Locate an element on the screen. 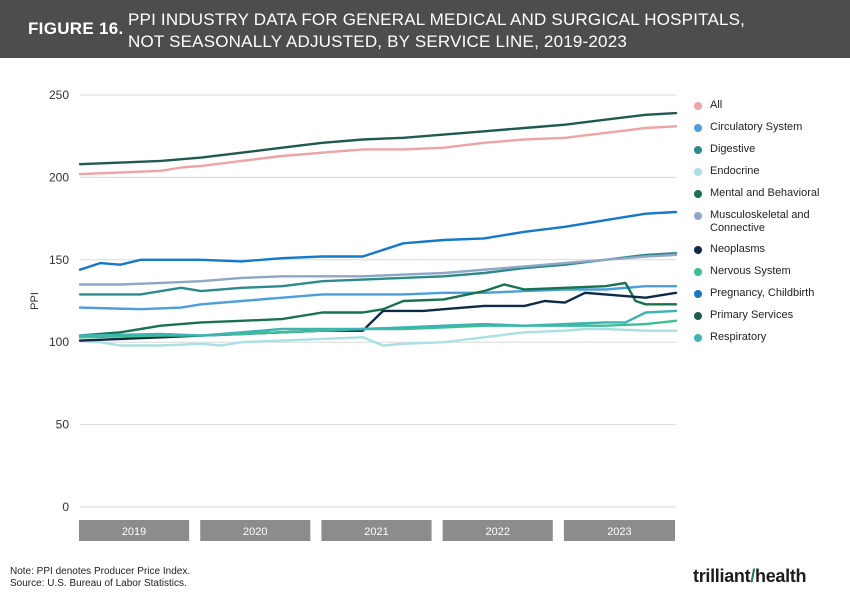 The height and width of the screenshot is (601, 850). legend-item: Primary Services is located at coordinates (756, 320).